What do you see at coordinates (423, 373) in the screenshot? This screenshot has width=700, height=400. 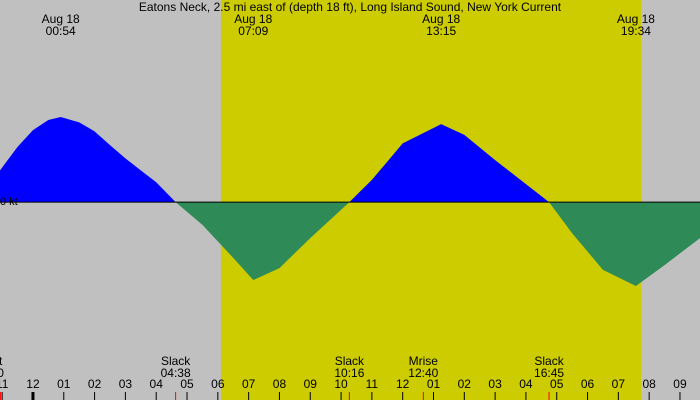 I see `event-time: 12:40` at bounding box center [423, 373].